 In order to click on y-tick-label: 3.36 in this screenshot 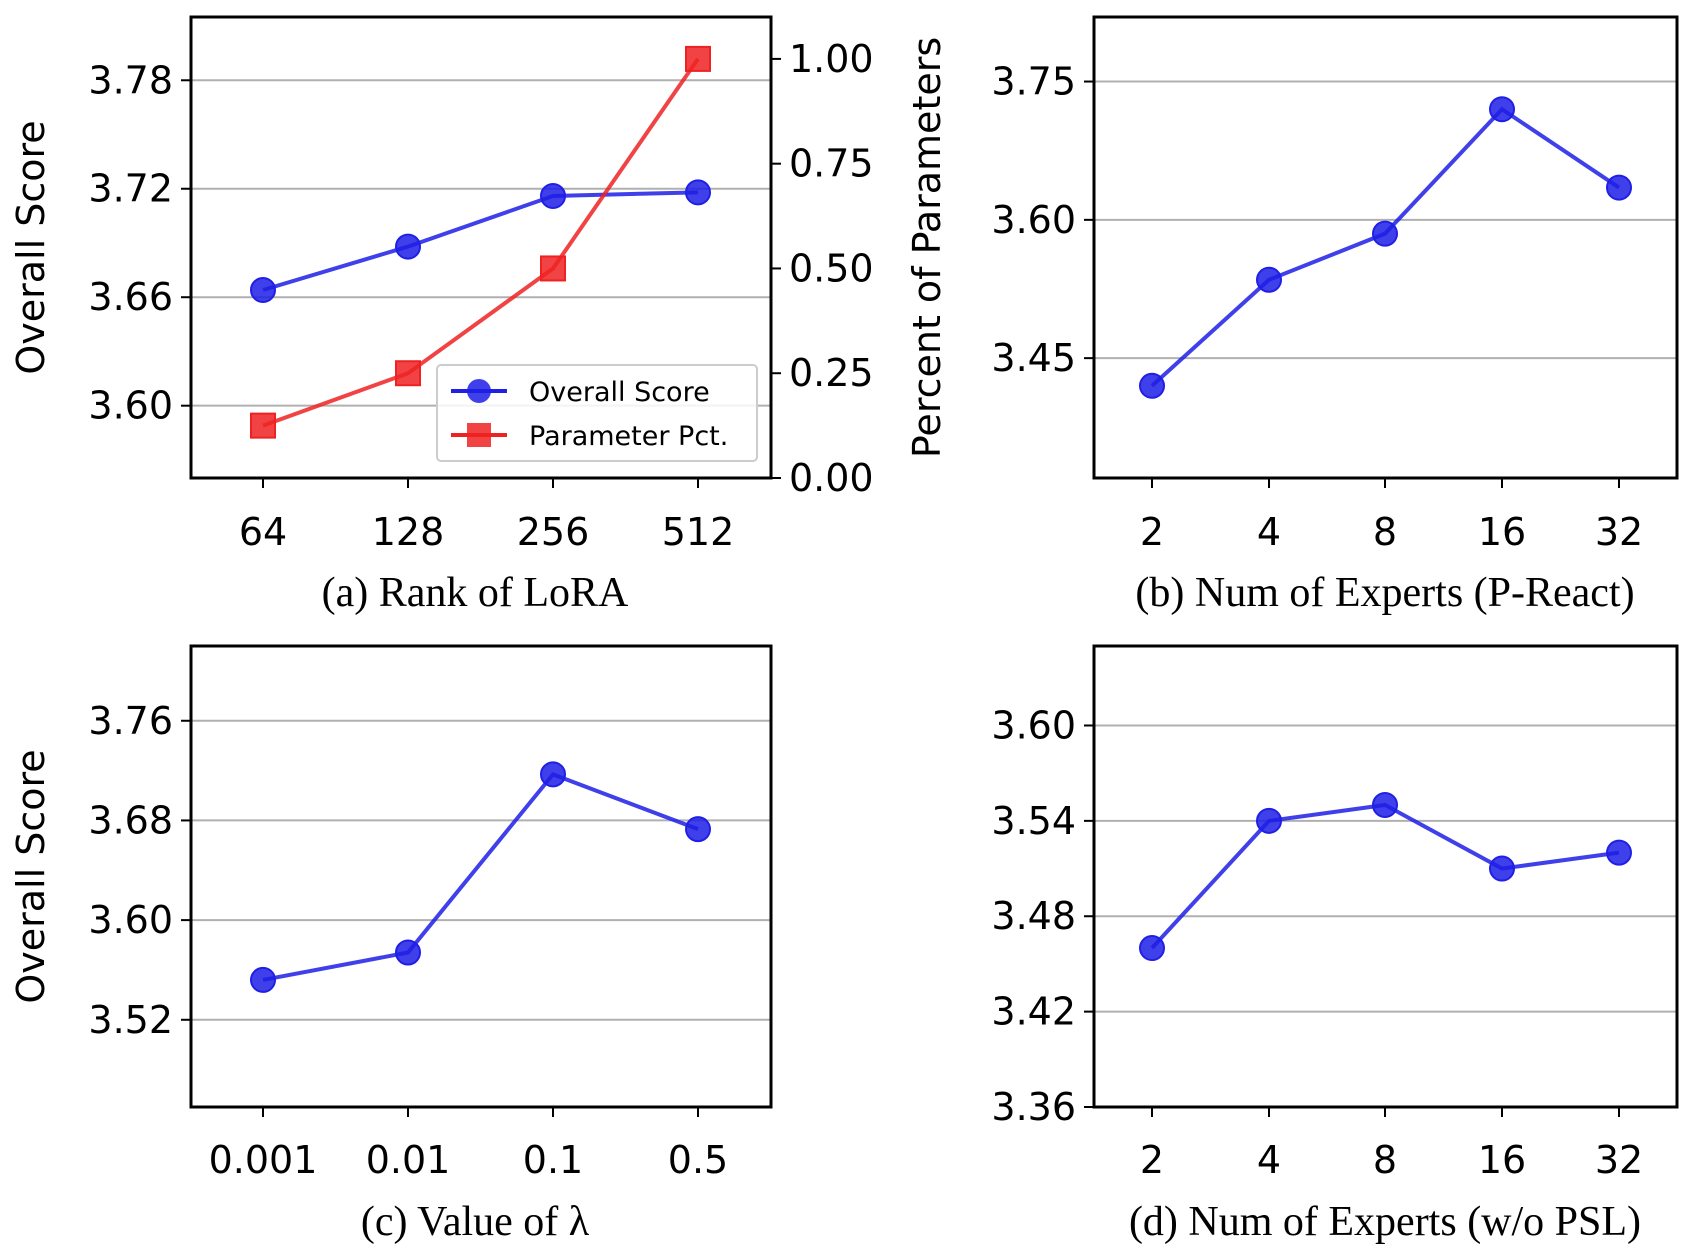, I will do `click(1033, 1107)`.